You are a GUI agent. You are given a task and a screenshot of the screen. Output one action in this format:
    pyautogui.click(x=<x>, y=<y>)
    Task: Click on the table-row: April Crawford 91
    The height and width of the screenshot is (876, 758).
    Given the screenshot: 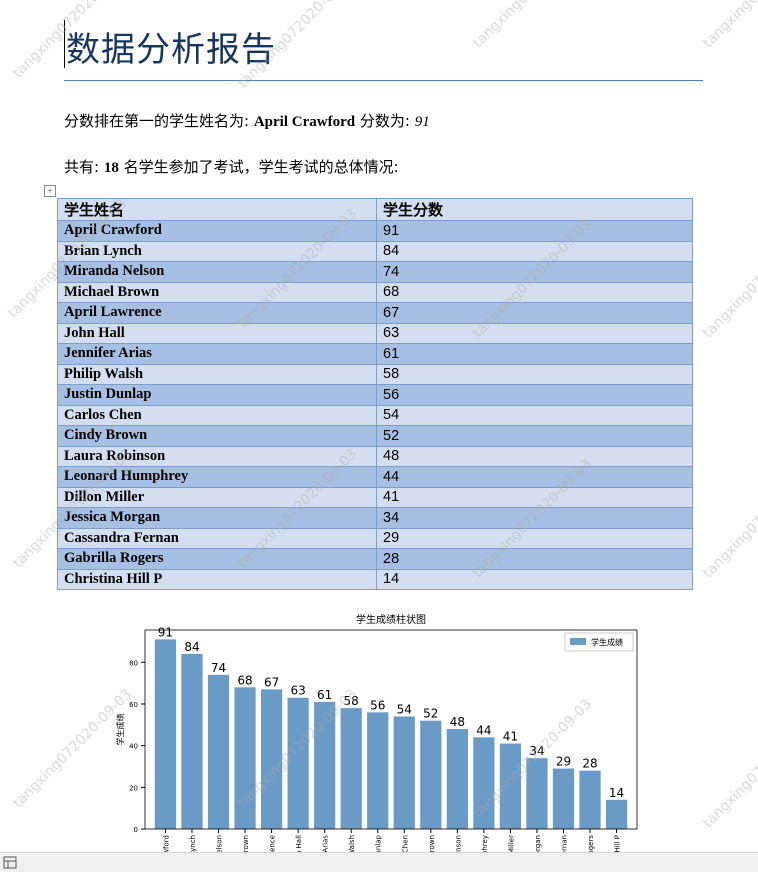 What is the action you would take?
    pyautogui.click(x=375, y=231)
    